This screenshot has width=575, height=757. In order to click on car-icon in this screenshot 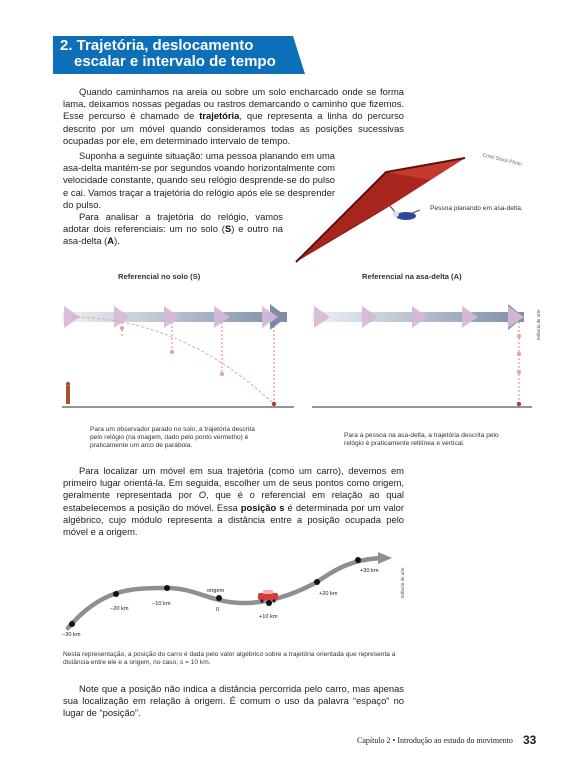, I will do `click(268, 596)`.